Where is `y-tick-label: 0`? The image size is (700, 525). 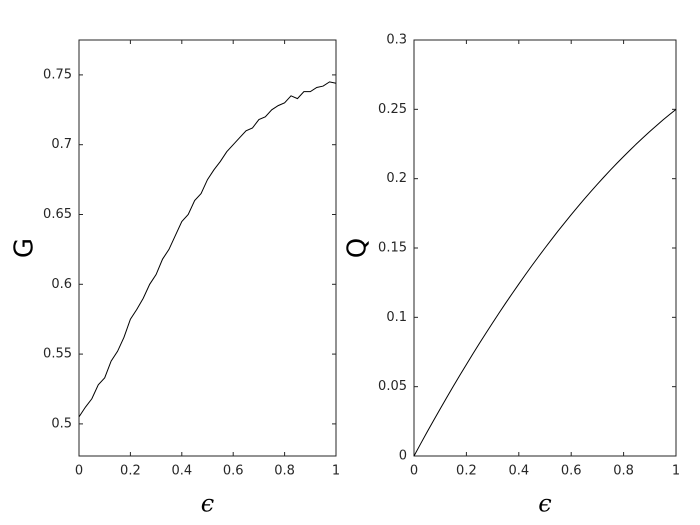
y-tick-label: 0 is located at coordinates (403, 456).